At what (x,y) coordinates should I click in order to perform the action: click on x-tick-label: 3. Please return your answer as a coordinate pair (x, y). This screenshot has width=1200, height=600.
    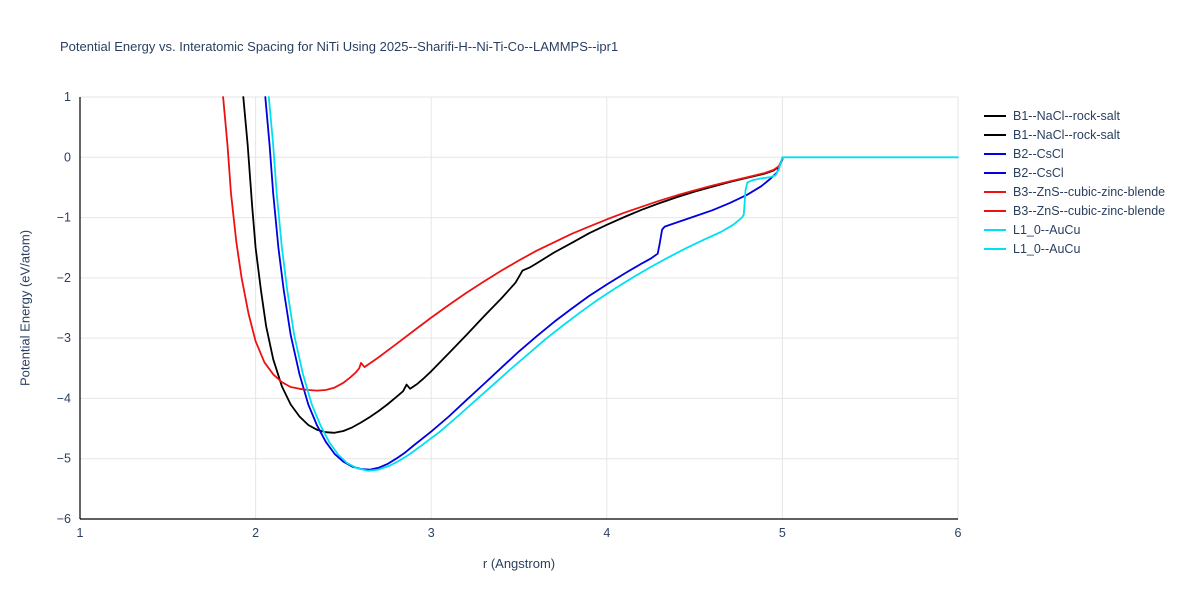
    Looking at the image, I should click on (431, 533).